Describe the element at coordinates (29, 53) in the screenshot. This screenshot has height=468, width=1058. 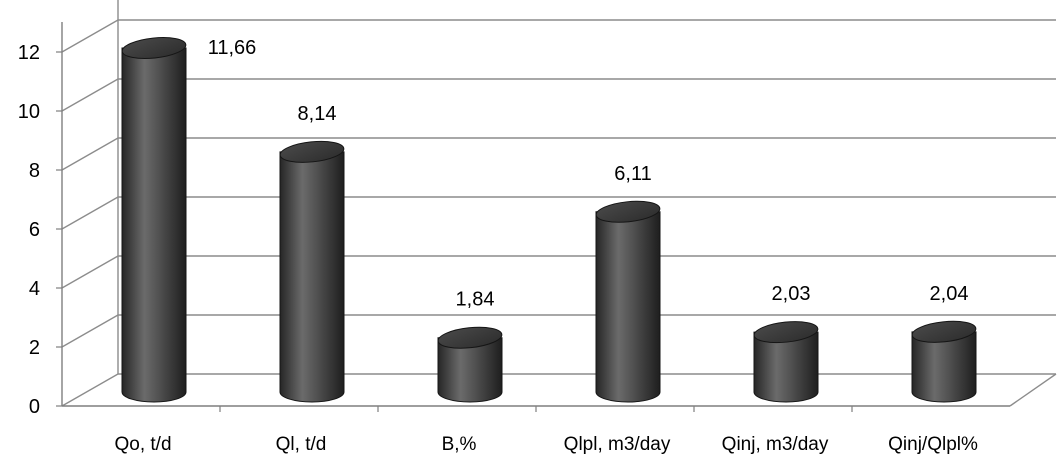
I see `y-tick-label: 12` at that location.